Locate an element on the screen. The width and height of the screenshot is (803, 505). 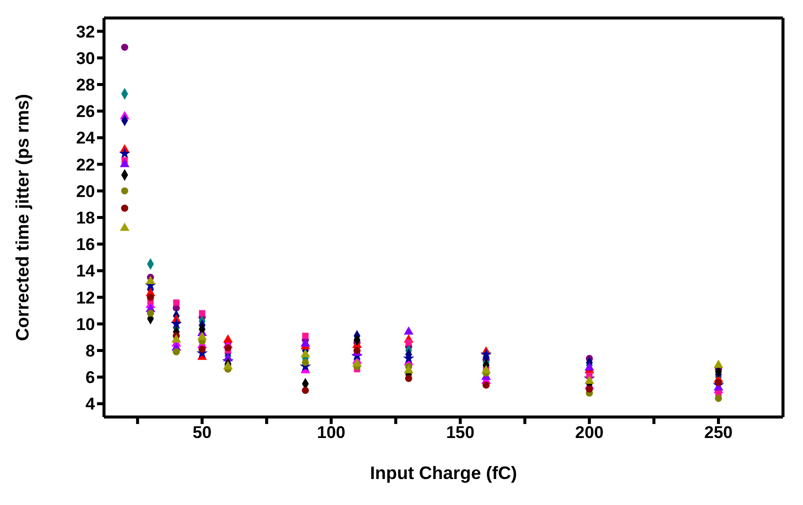
y-tick-label: 20 is located at coordinates (85, 191).